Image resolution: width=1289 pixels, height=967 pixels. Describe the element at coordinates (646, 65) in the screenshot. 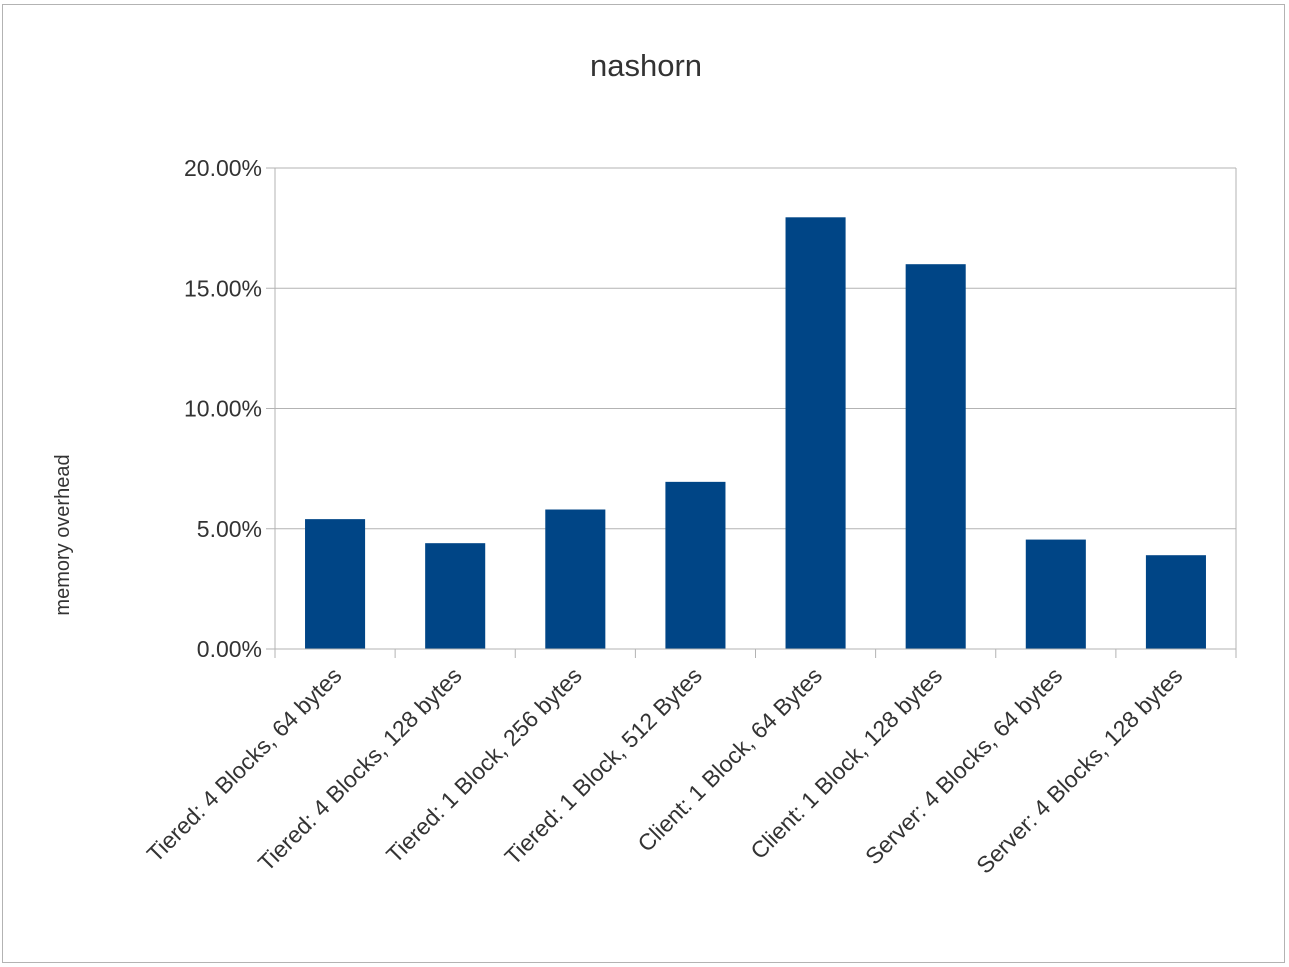

I see `chart-title: nashorn` at that location.